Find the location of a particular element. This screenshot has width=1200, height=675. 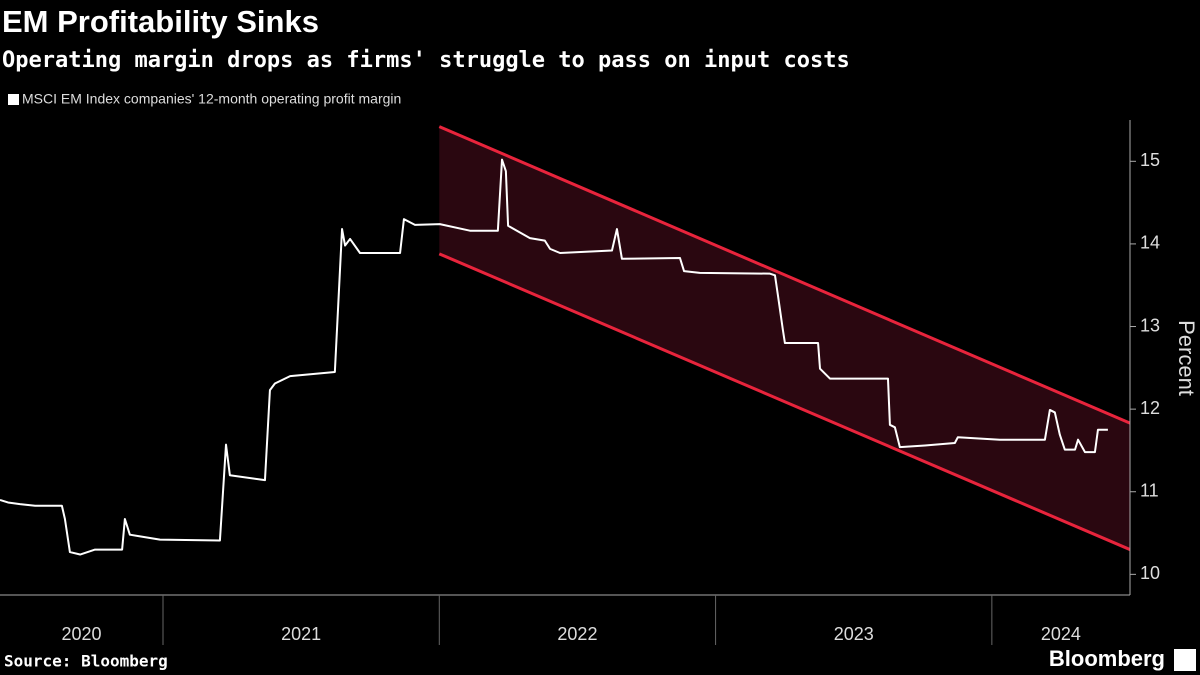

legend-swatch is located at coordinates (13, 99).